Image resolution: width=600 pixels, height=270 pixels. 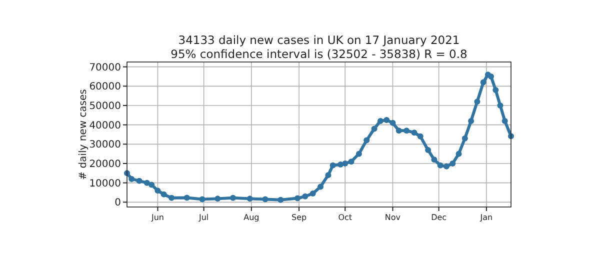 What do you see at coordinates (345, 217) in the screenshot?
I see `x-tick-label: Oct` at bounding box center [345, 217].